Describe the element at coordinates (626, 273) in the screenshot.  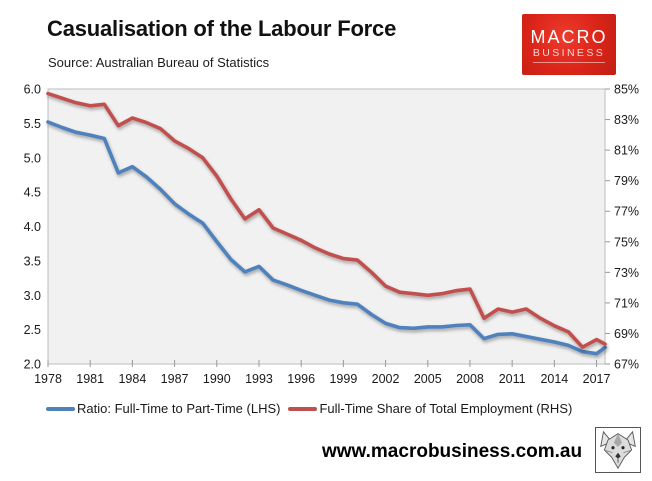
I see `right-axis-tick-label: 73%` at that location.